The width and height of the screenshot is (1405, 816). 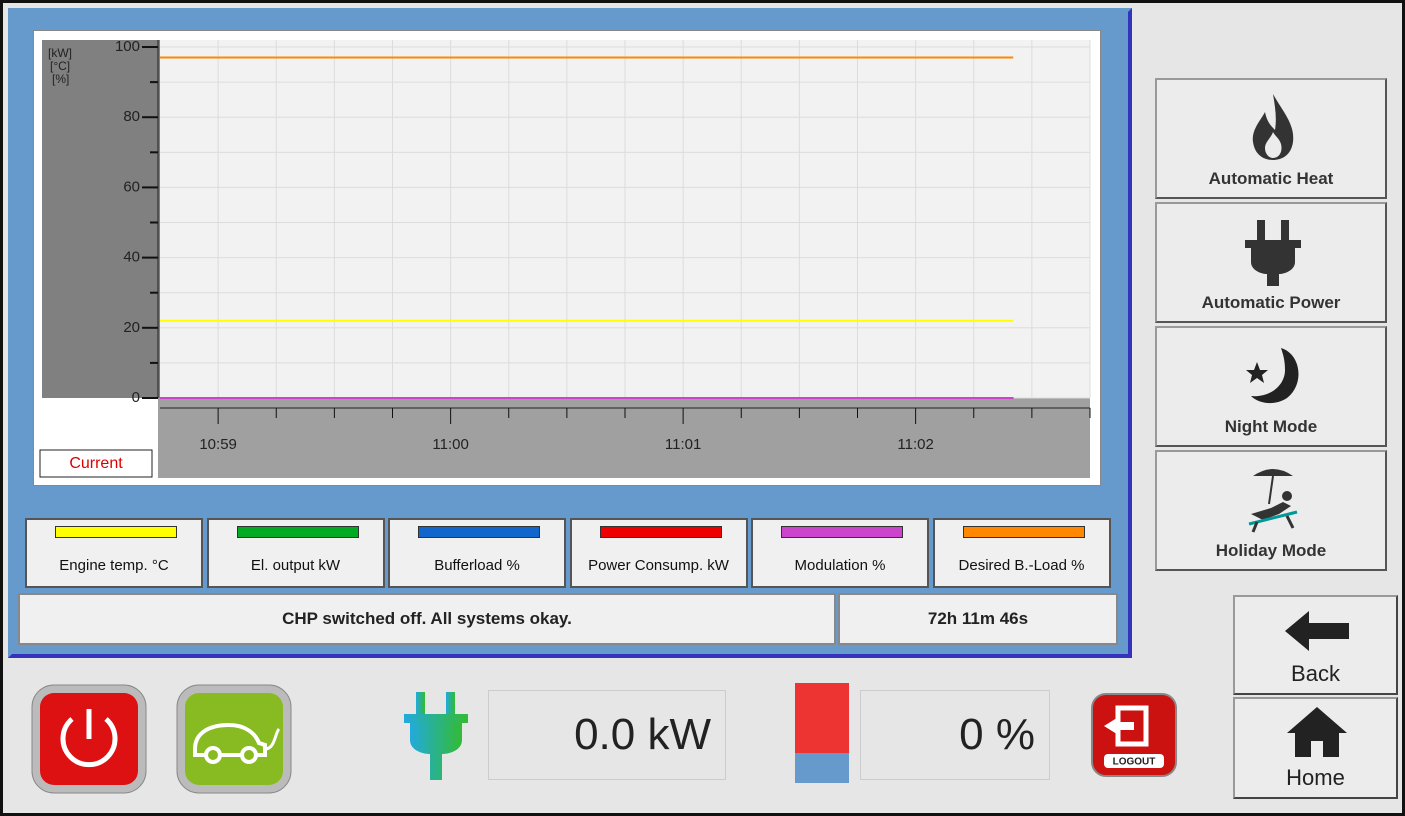 I want to click on back-button: Back, so click(x=1315, y=645).